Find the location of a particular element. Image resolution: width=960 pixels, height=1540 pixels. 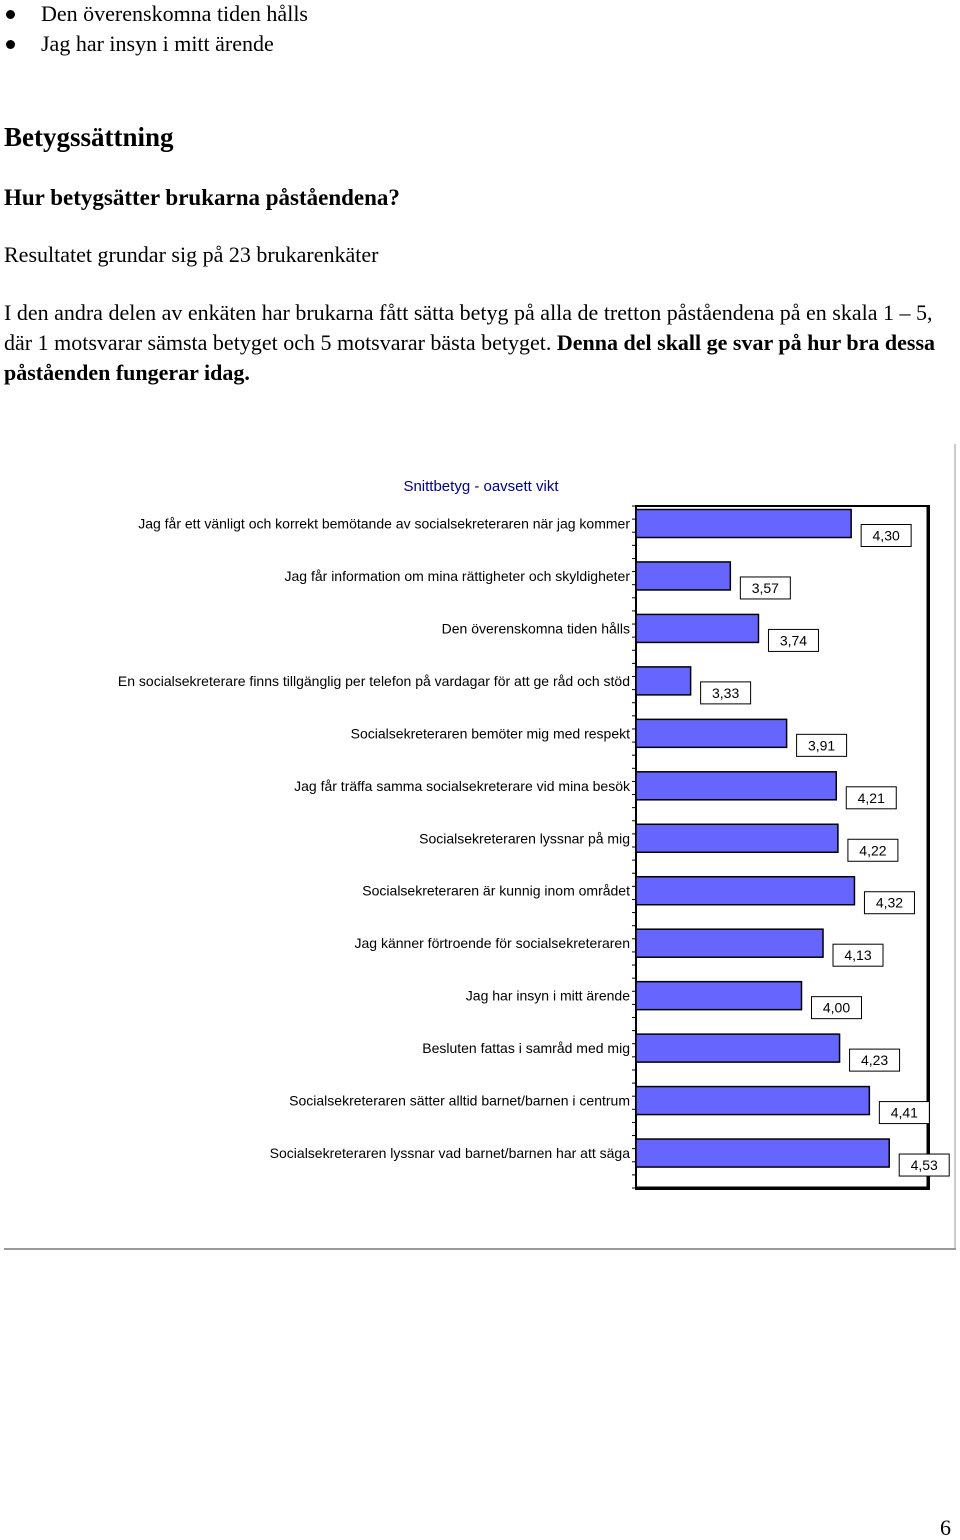

data-label: 4,53 is located at coordinates (924, 1165).